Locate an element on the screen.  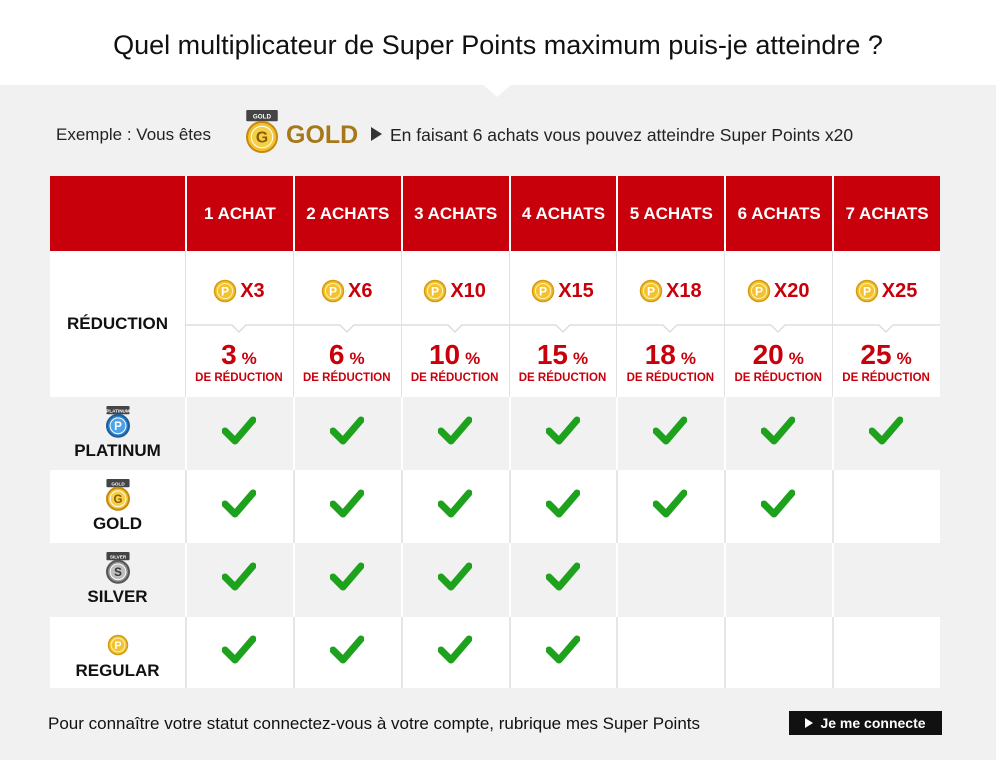
multiplier-cell: P X3 is located at coordinates (239, 291).